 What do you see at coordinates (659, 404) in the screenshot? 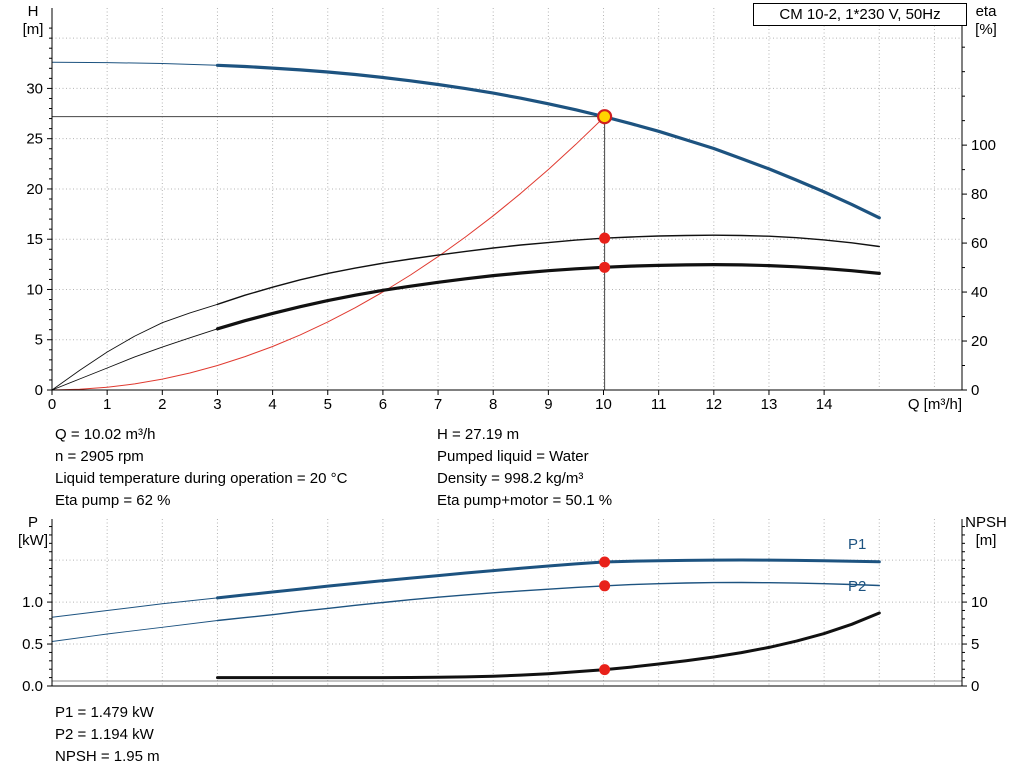
I see `x-tick-label: 11` at bounding box center [659, 404].